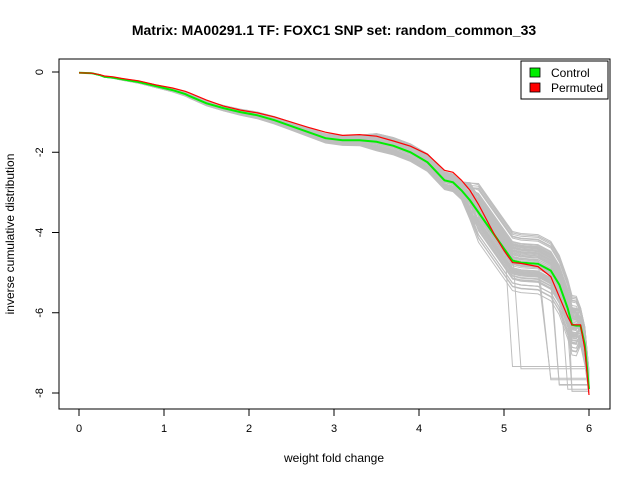  Describe the element at coordinates (40, 313) in the screenshot. I see `y-tick-label: -6` at that location.